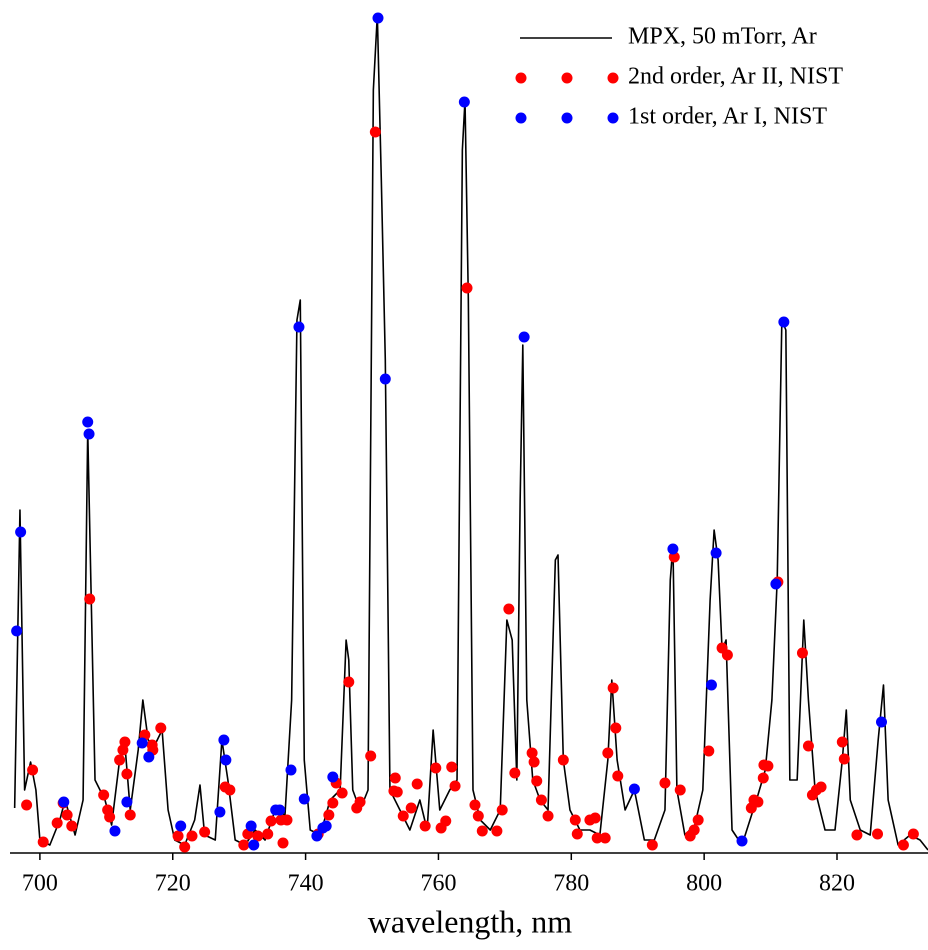 Image resolution: width=928 pixels, height=950 pixels. I want to click on x-tick-label: 800, so click(704, 884).